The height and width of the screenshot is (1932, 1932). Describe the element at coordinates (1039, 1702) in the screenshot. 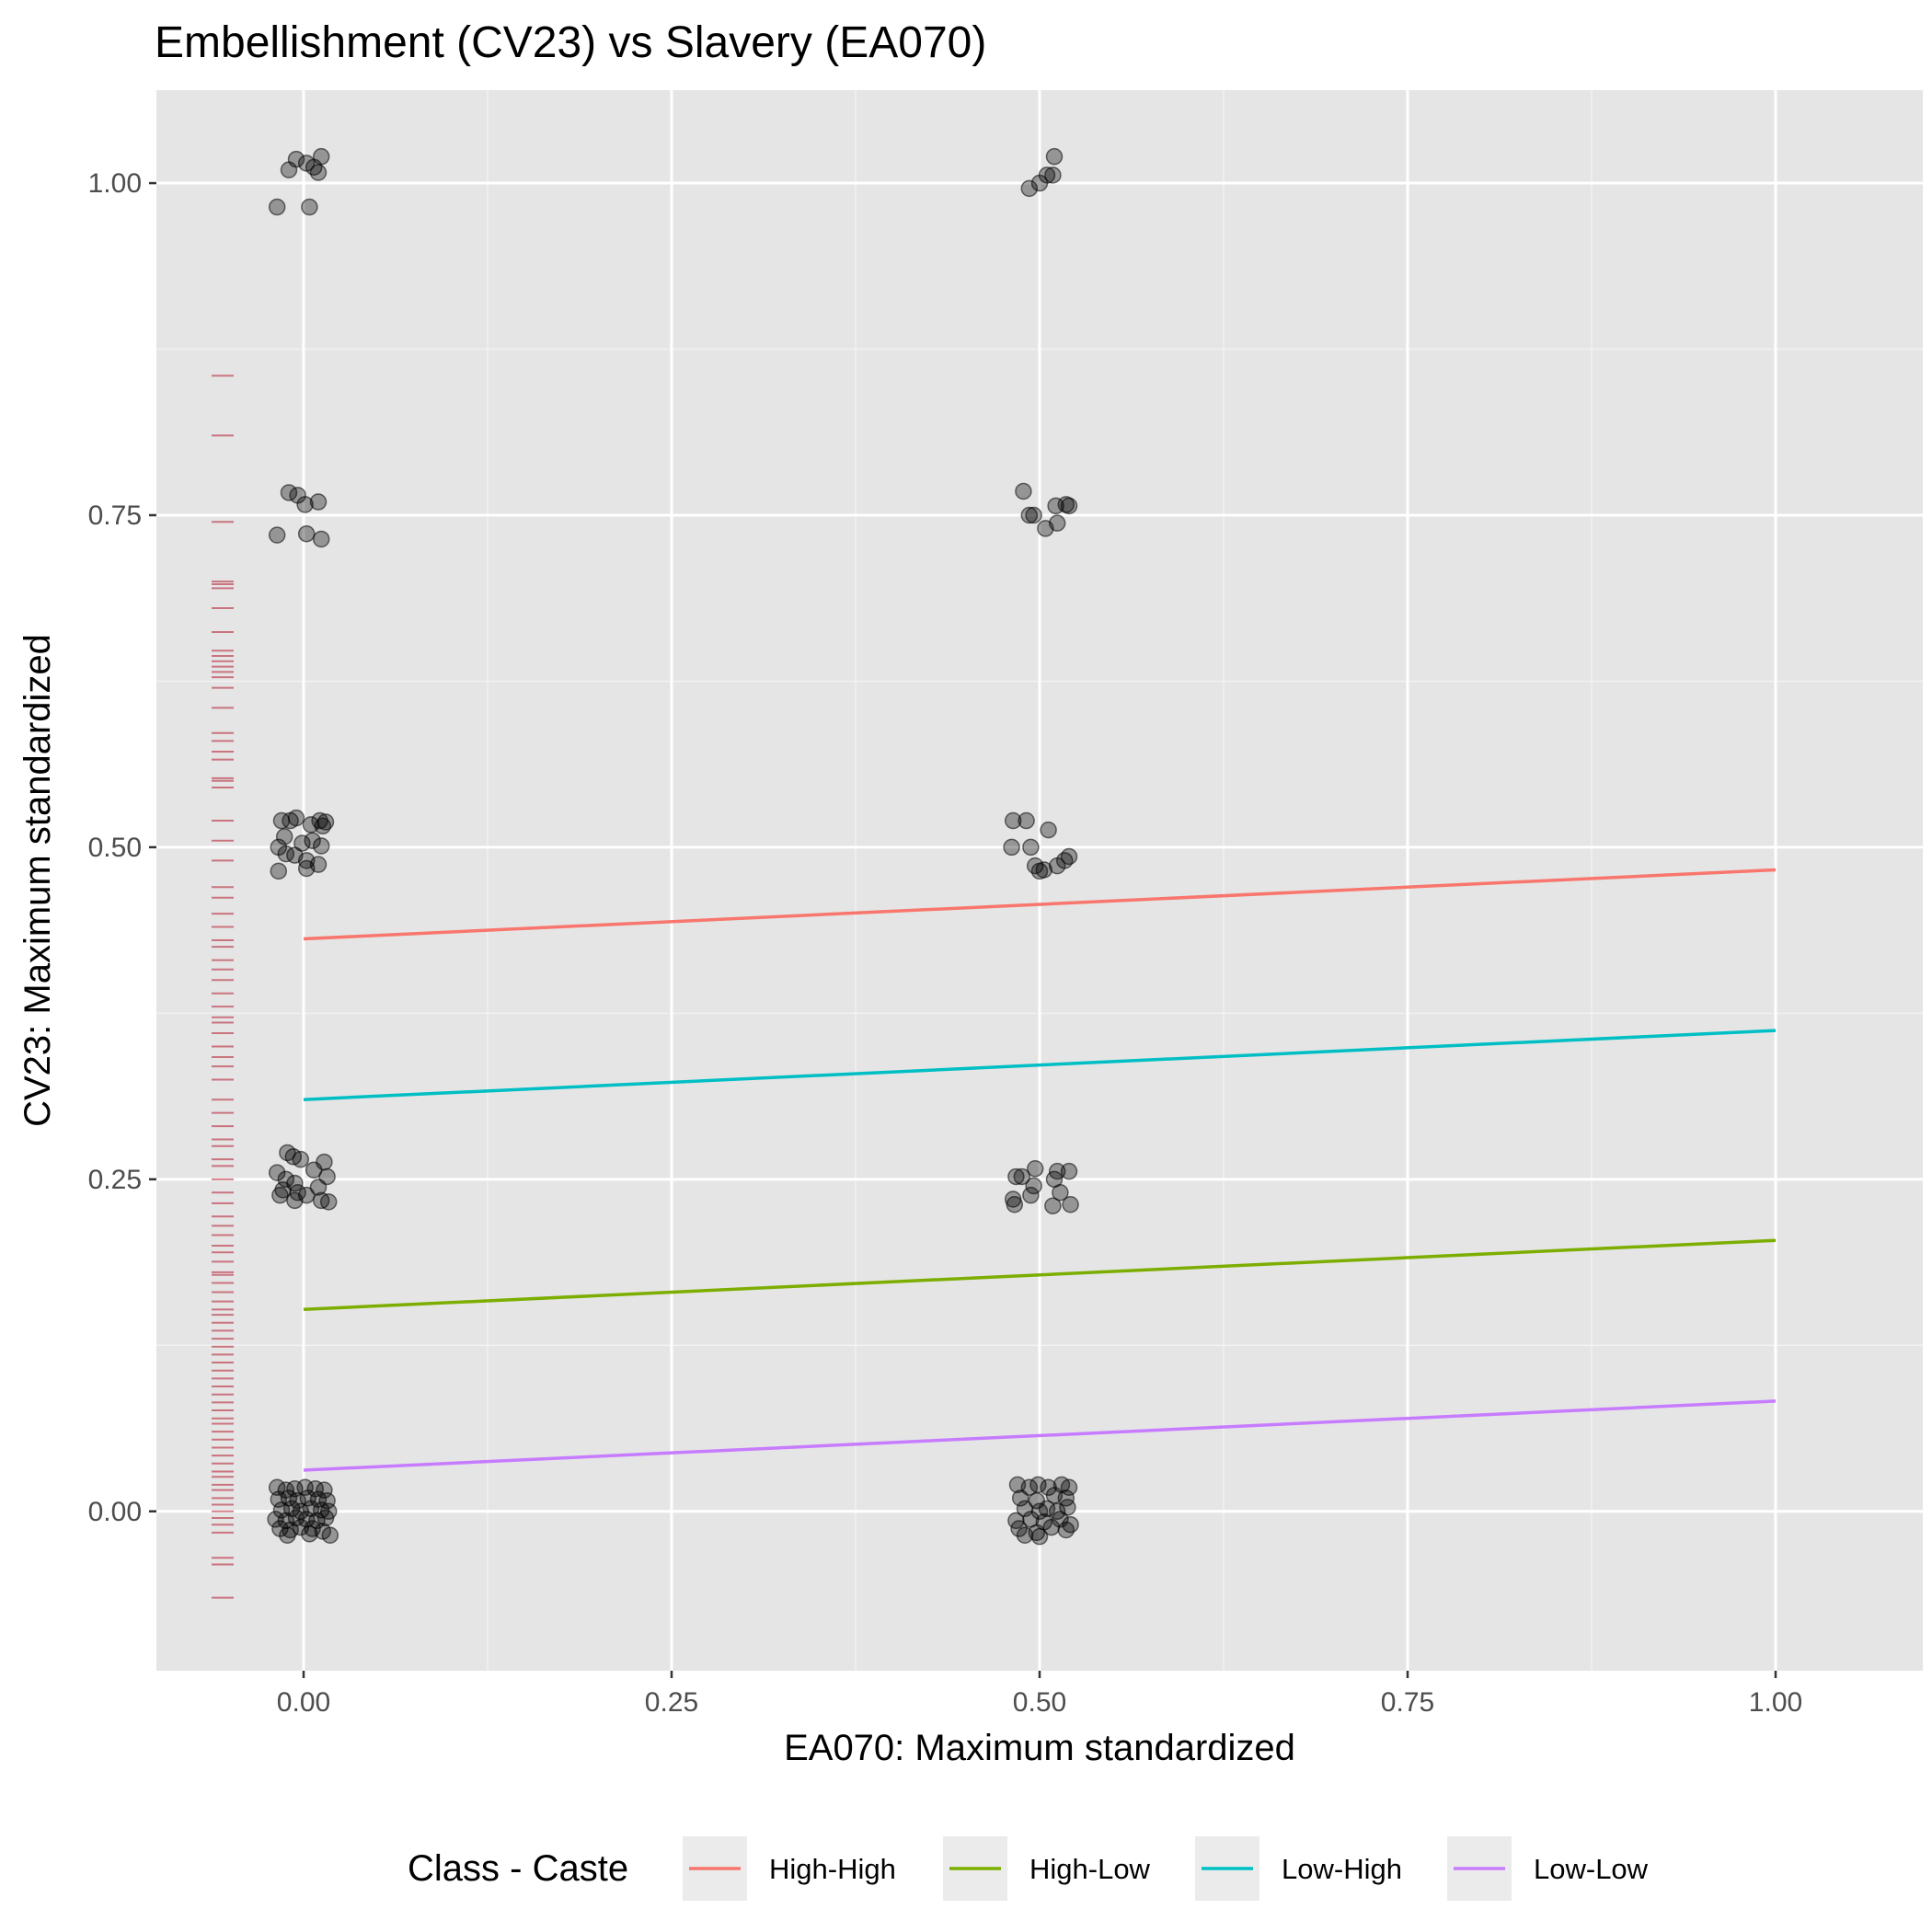

I see `x-tick-label: 0.50` at that location.